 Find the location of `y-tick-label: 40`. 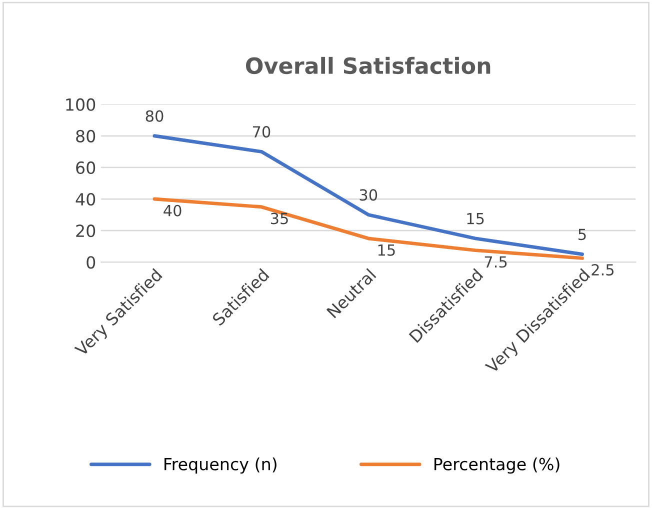

y-tick-label: 40 is located at coordinates (86, 199).